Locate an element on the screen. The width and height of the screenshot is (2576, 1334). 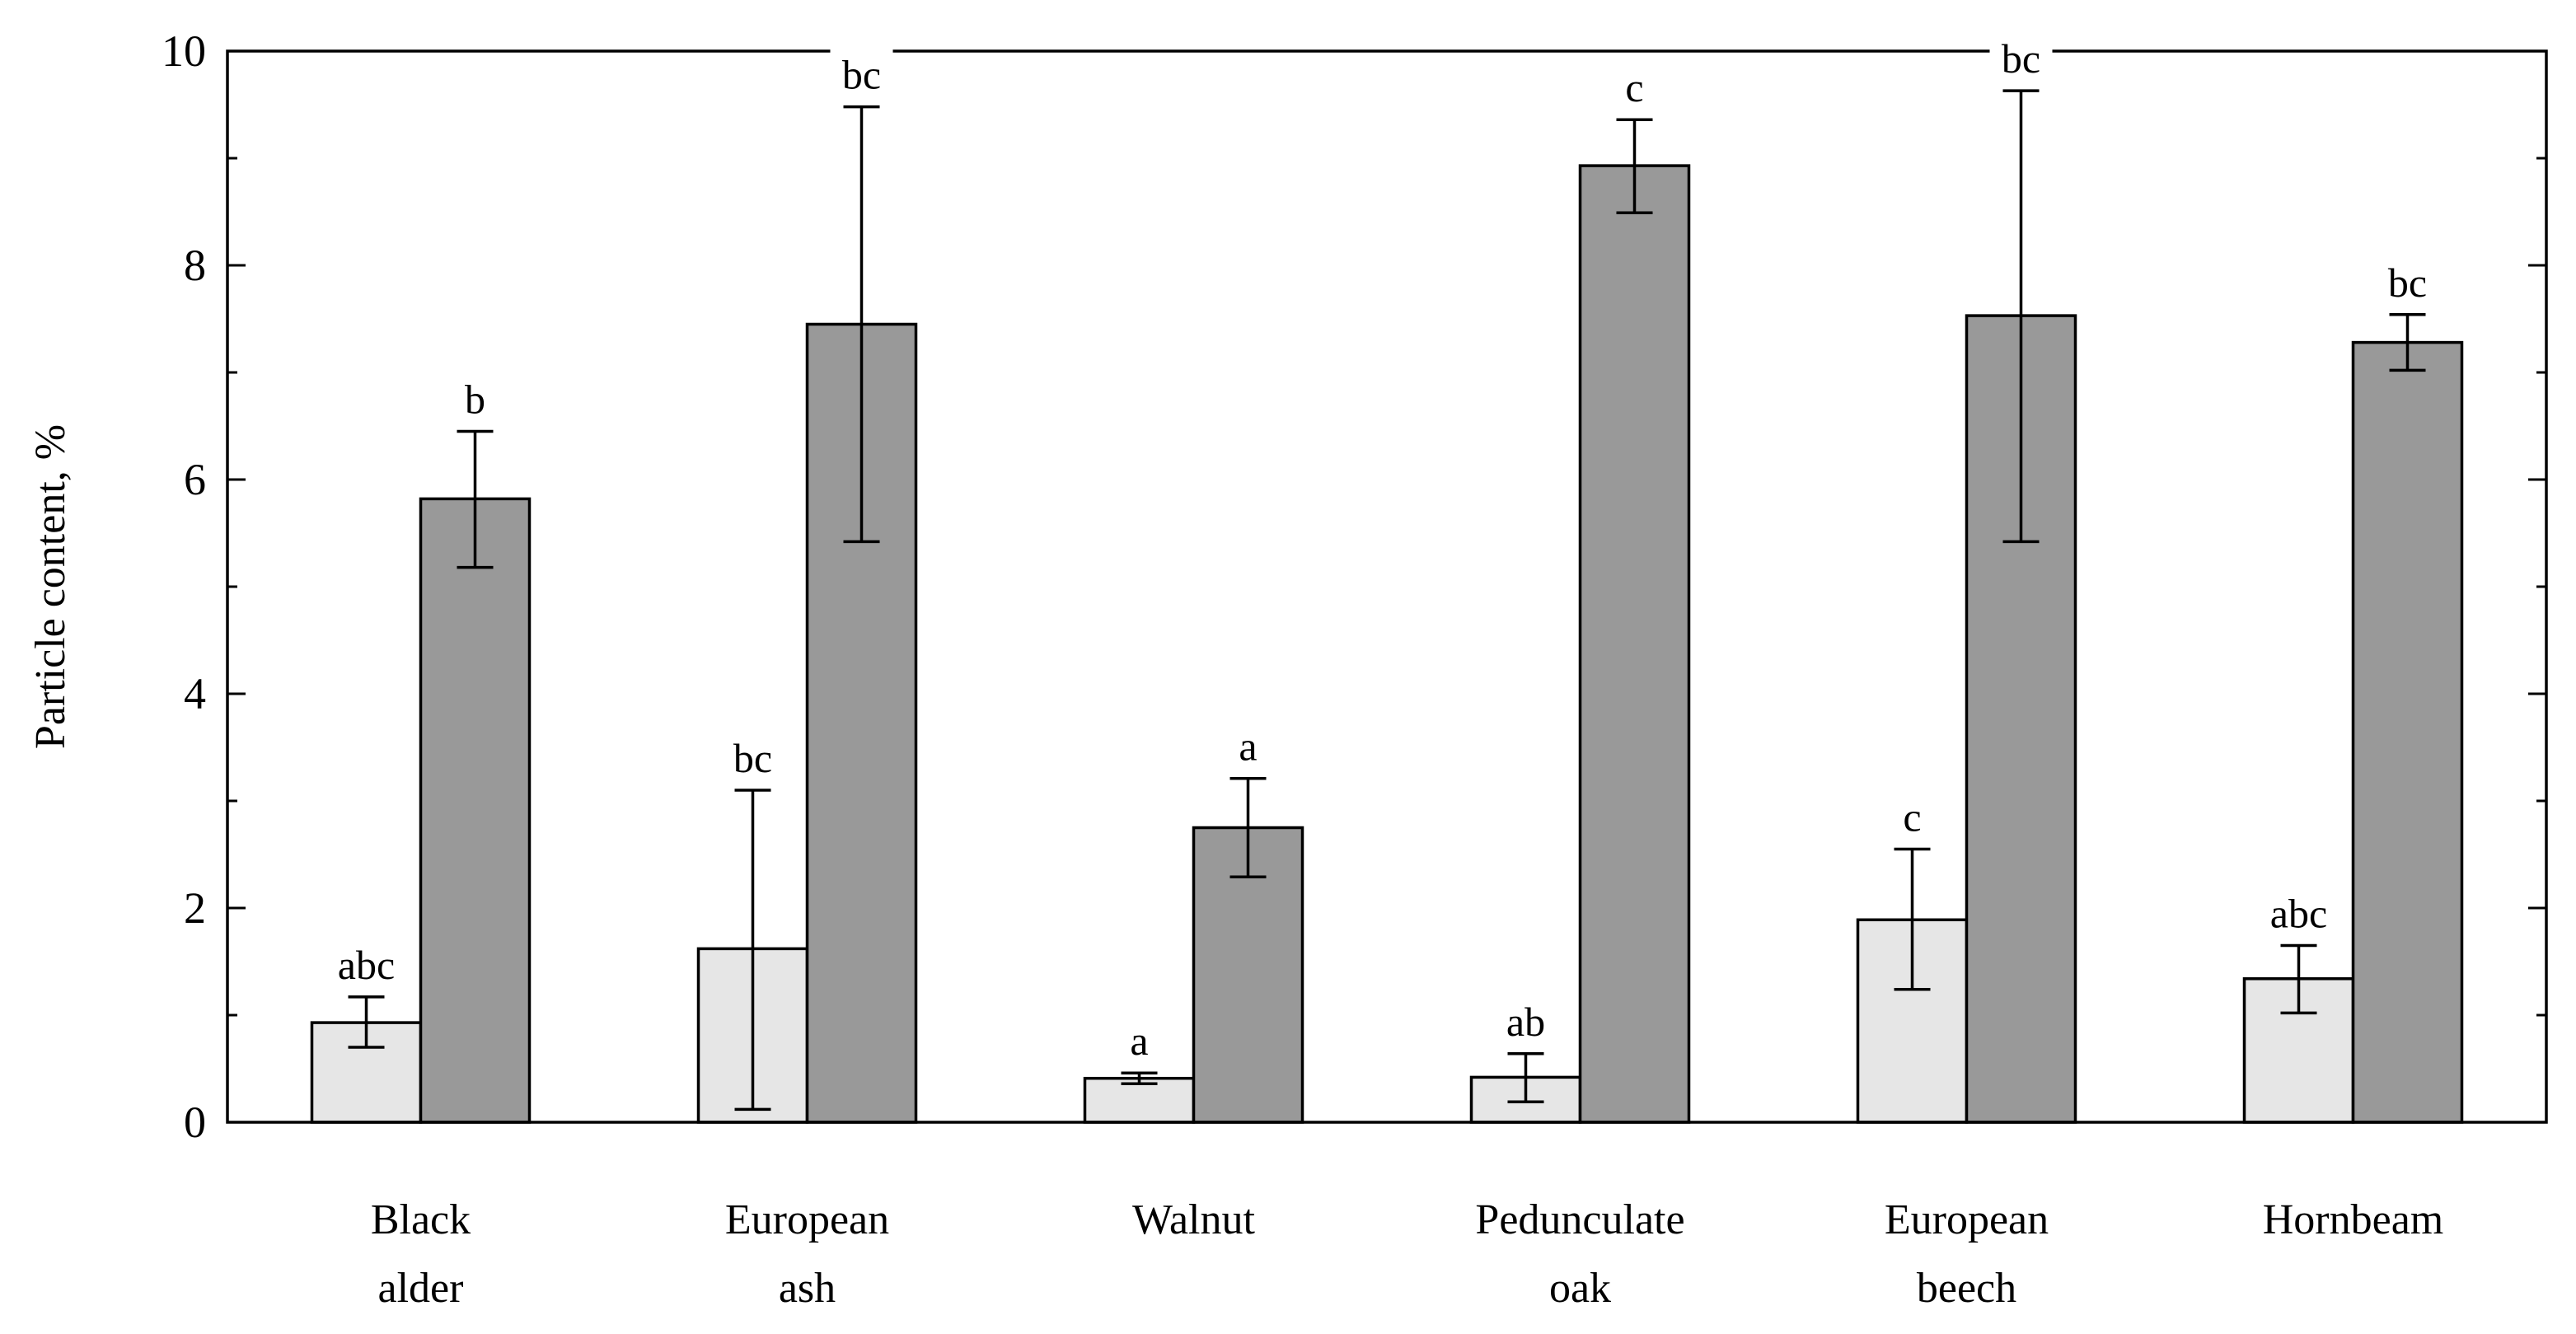
category-label-line2: alder is located at coordinates (421, 1288).